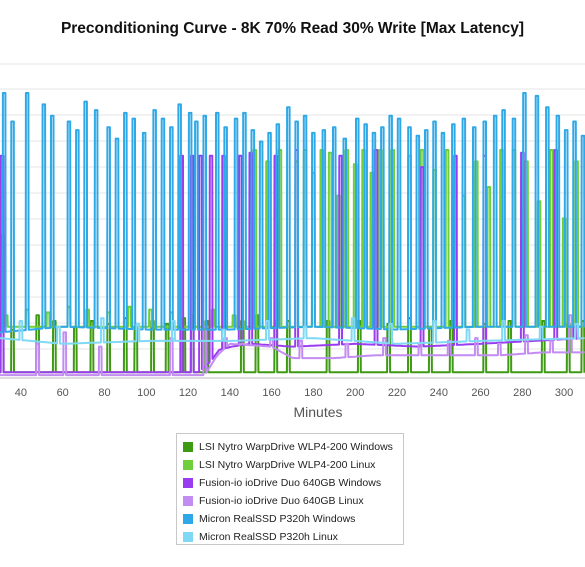  What do you see at coordinates (397, 393) in the screenshot?
I see `x-tick-label: 220` at bounding box center [397, 393].